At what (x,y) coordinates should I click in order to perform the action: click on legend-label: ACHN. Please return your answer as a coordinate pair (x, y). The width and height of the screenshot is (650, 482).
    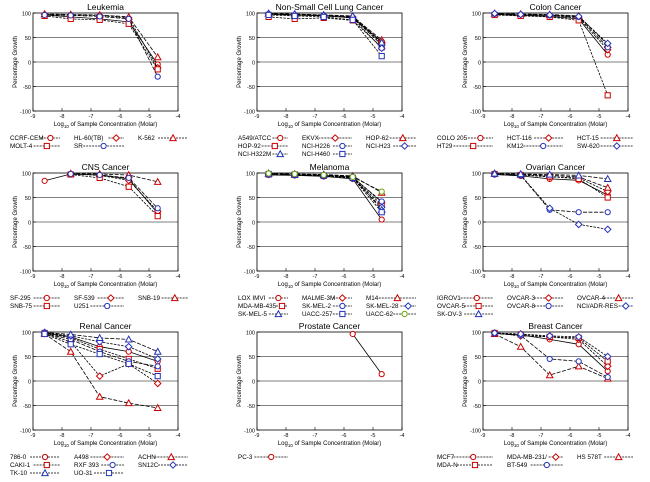
    Looking at the image, I should click on (147, 457).